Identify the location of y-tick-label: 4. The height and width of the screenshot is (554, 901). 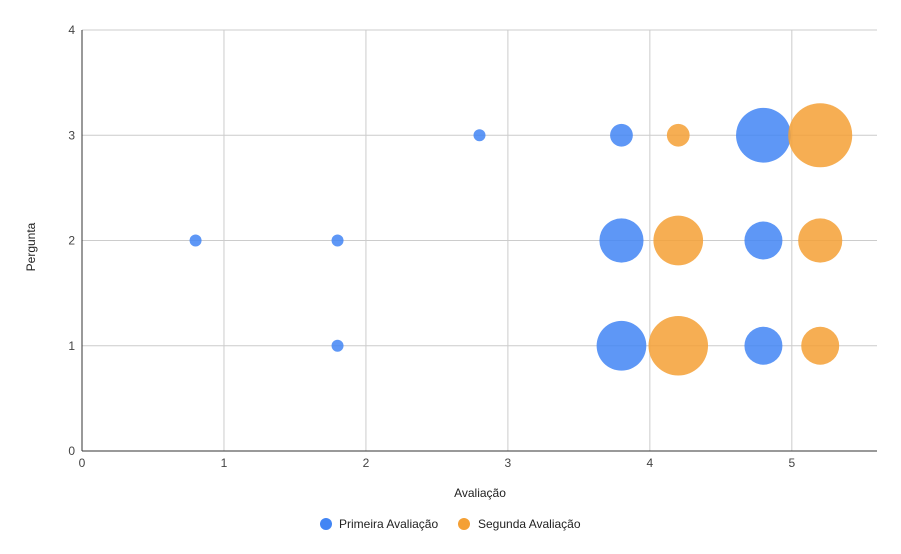
(71, 30).